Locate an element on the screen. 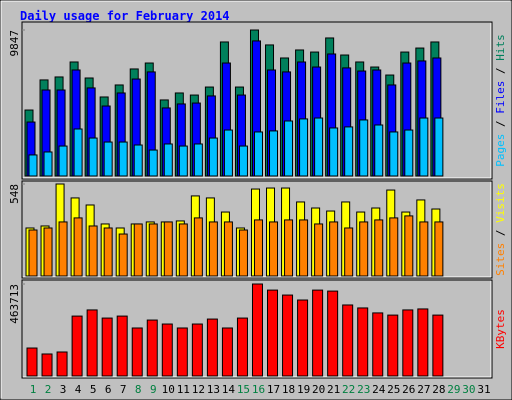 This screenshot has height=400, width=512. legend: KBytes is located at coordinates (500, 329).